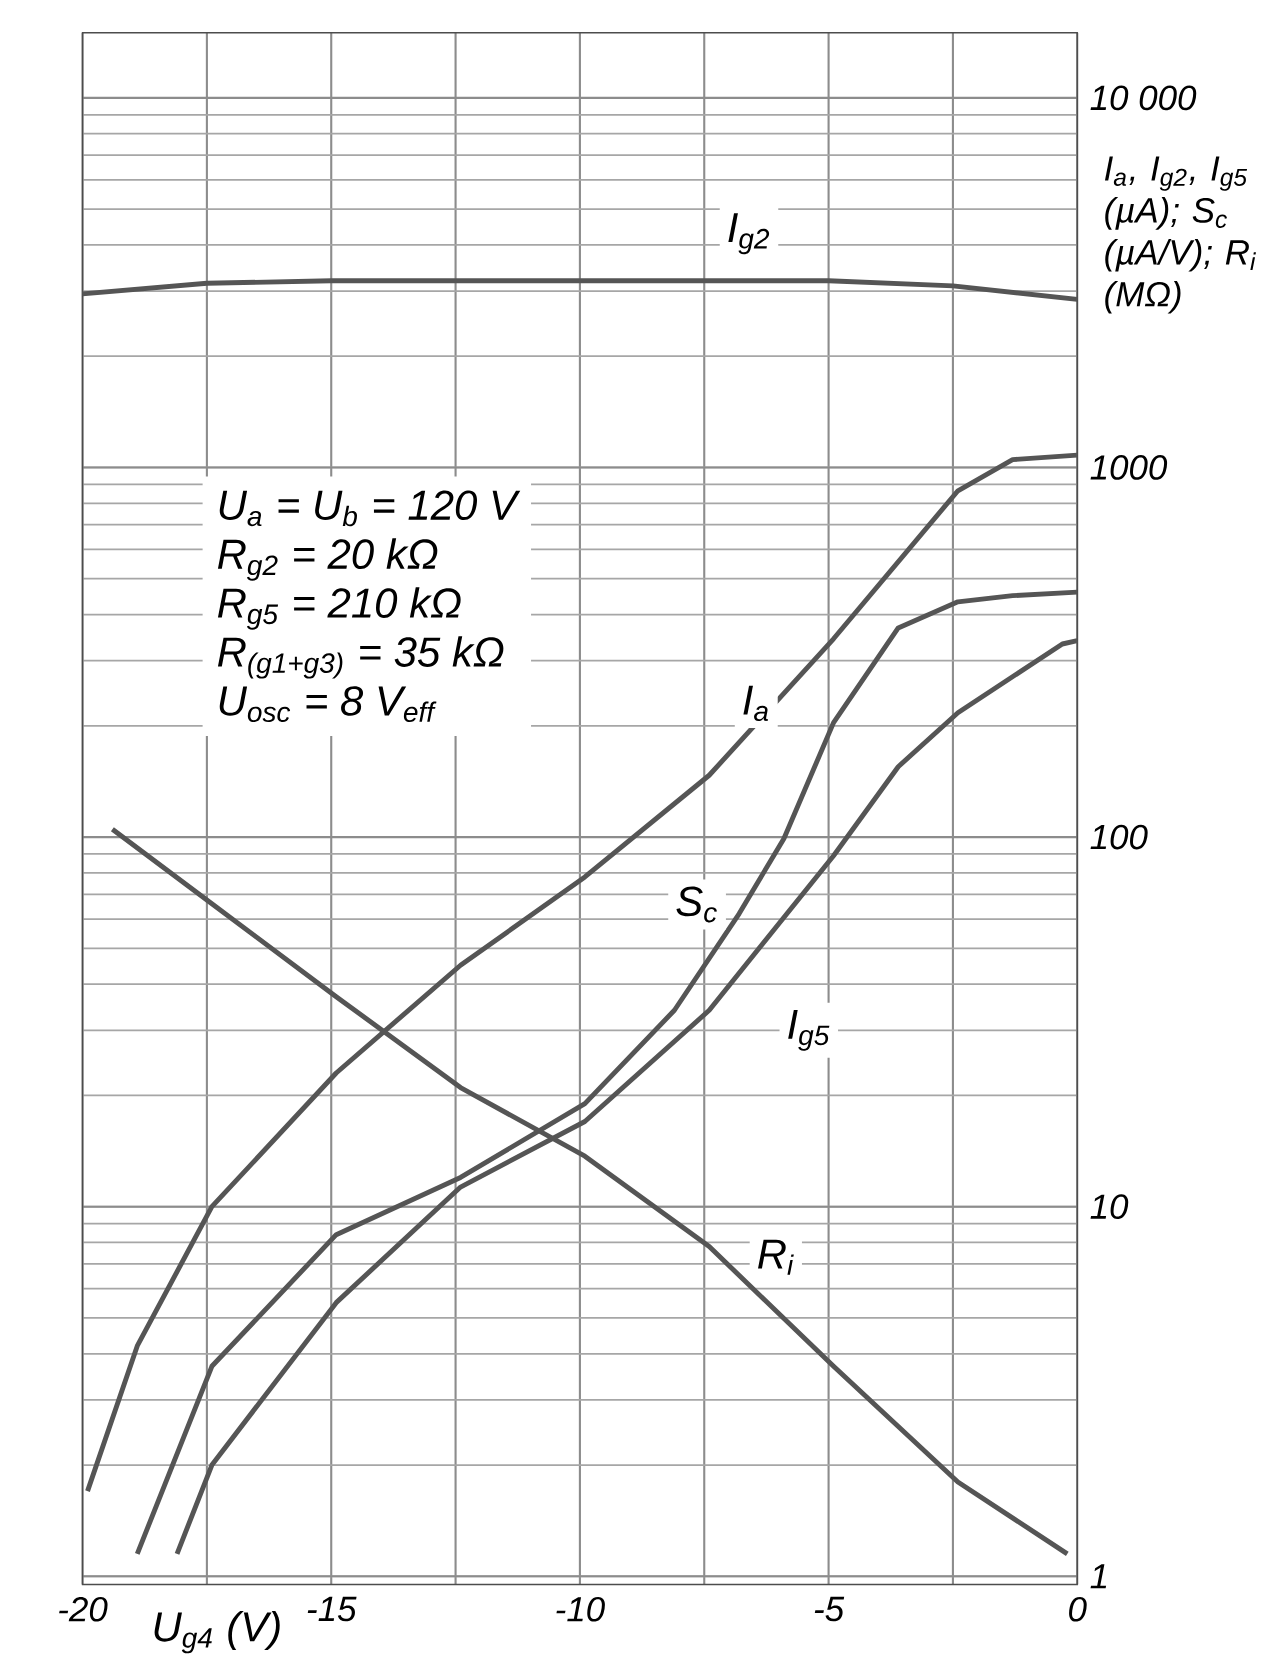 The width and height of the screenshot is (1269, 1665). I want to click on x-tick-label: 0, so click(1077, 1609).